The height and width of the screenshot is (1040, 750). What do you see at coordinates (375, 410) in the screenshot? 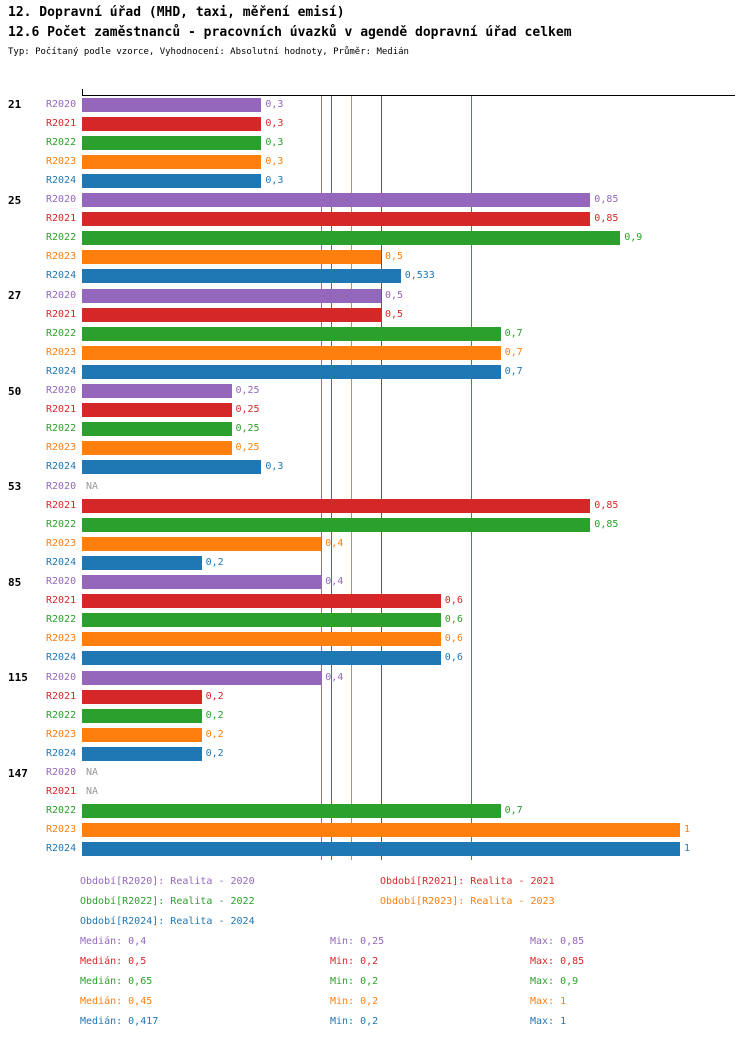
I see `chart-row: R2021 0,25` at bounding box center [375, 410].